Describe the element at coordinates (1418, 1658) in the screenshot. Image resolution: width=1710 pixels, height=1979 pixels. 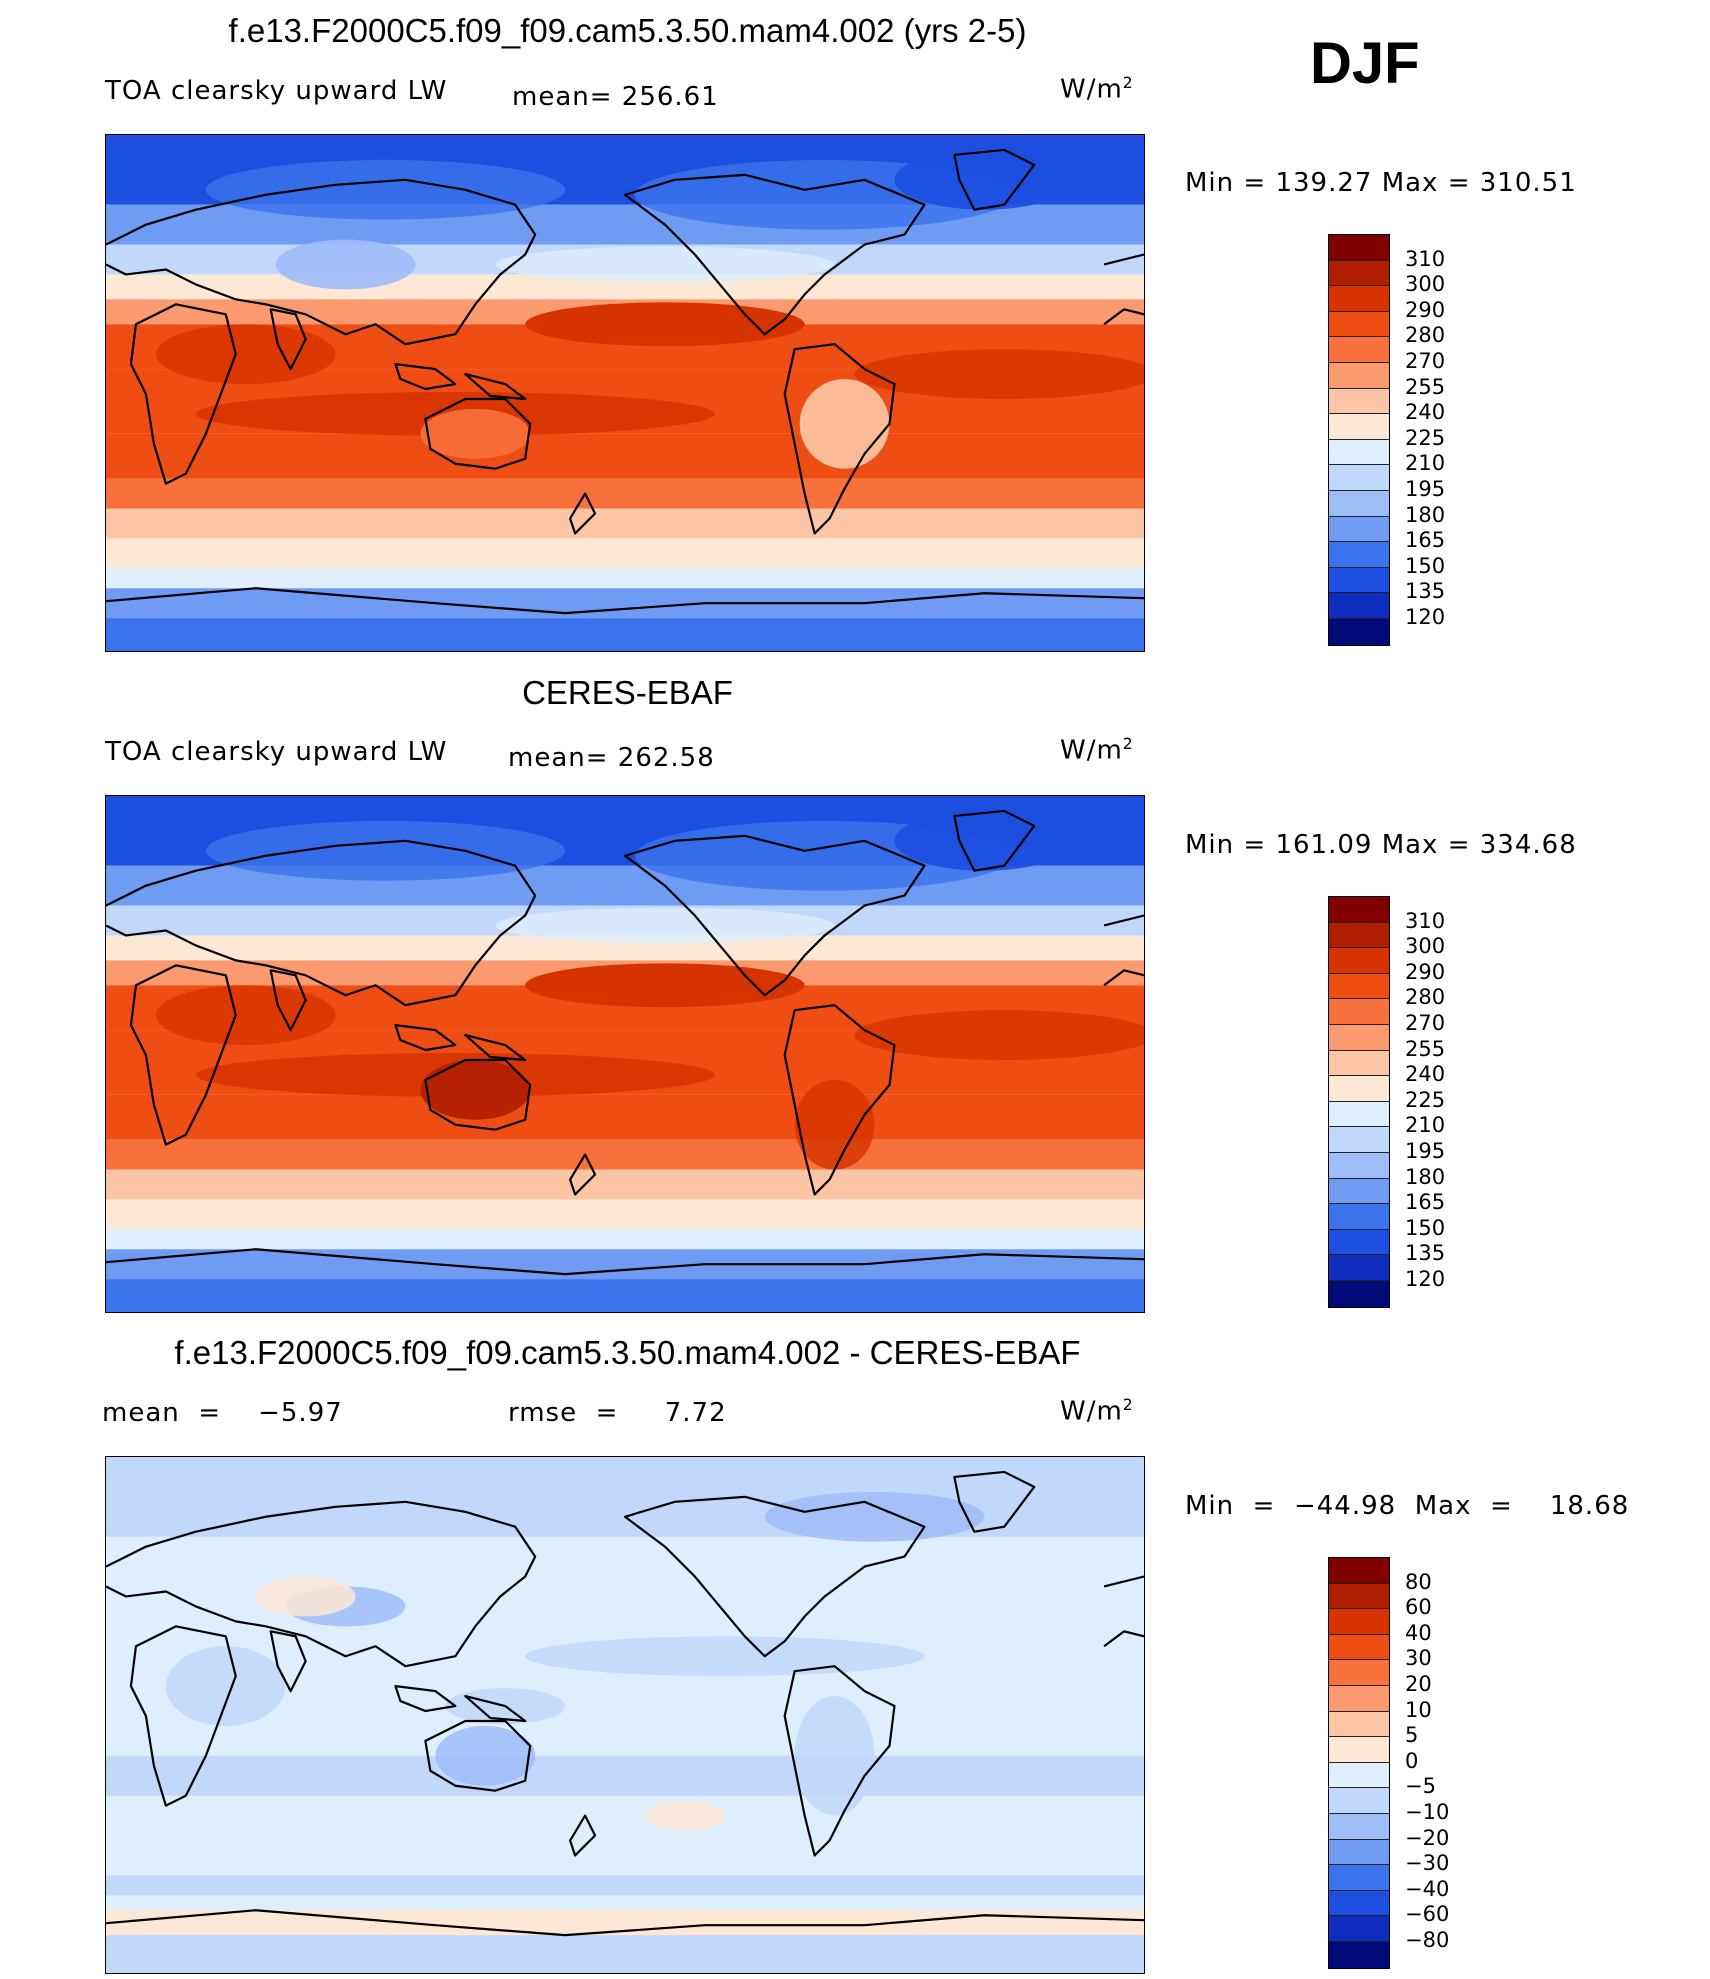
I see `colorbar-tick-label: 30` at that location.